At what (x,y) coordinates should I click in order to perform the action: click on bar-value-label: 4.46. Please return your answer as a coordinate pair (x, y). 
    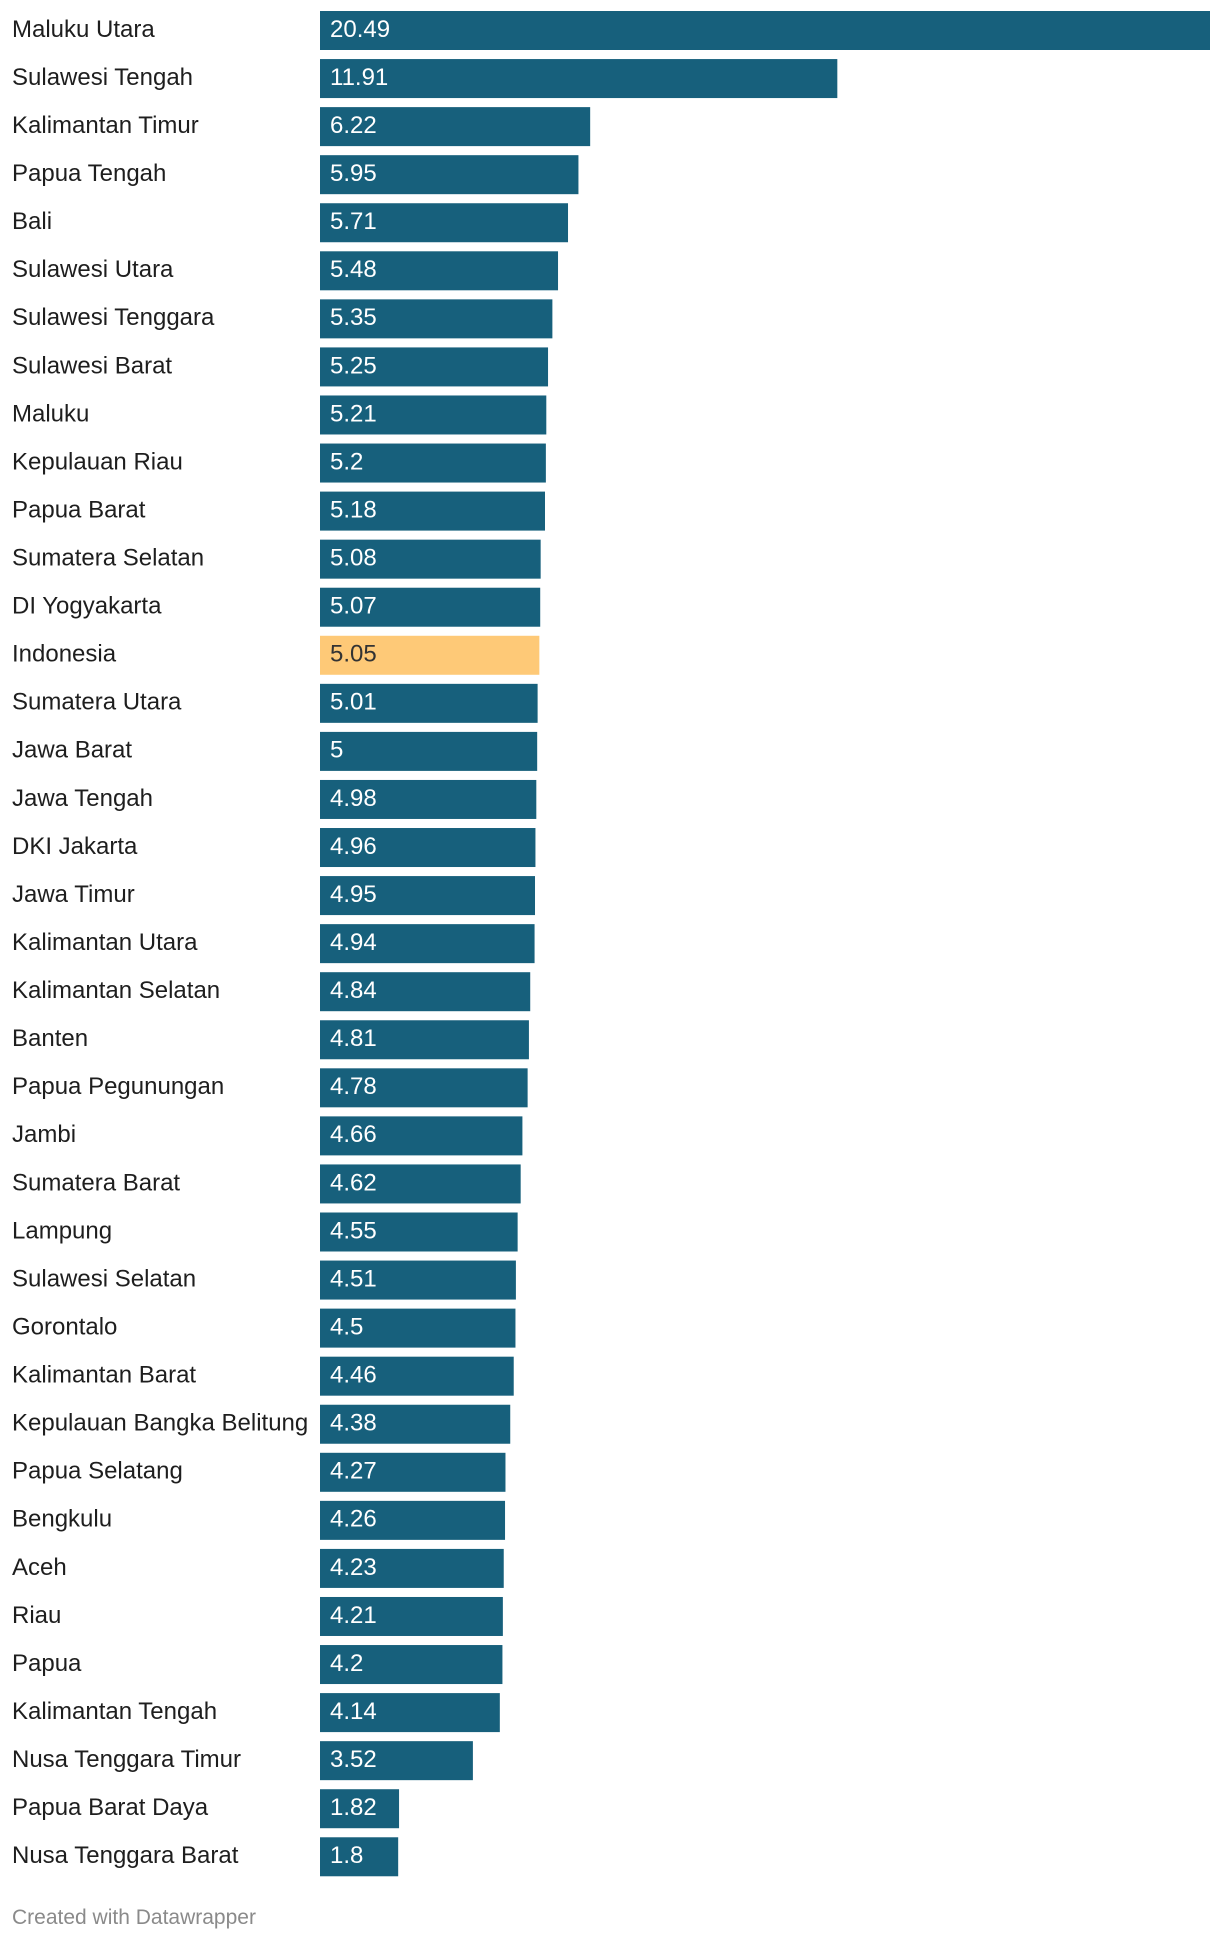
    Looking at the image, I should click on (353, 1375).